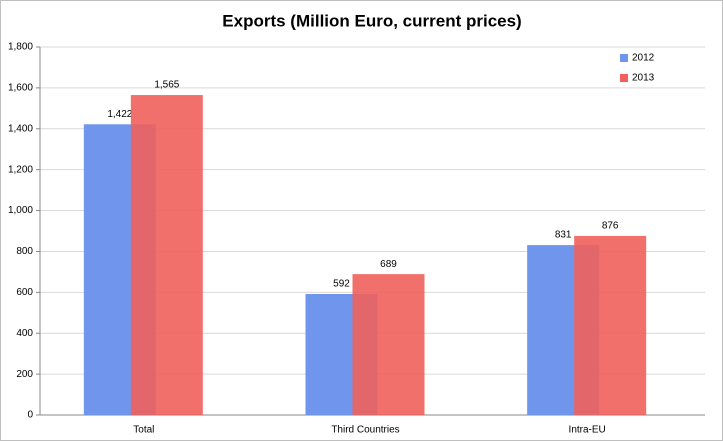 The height and width of the screenshot is (441, 723). Describe the element at coordinates (371, 20) in the screenshot. I see `chart-title: Exports (Million Euro, current prices)` at that location.